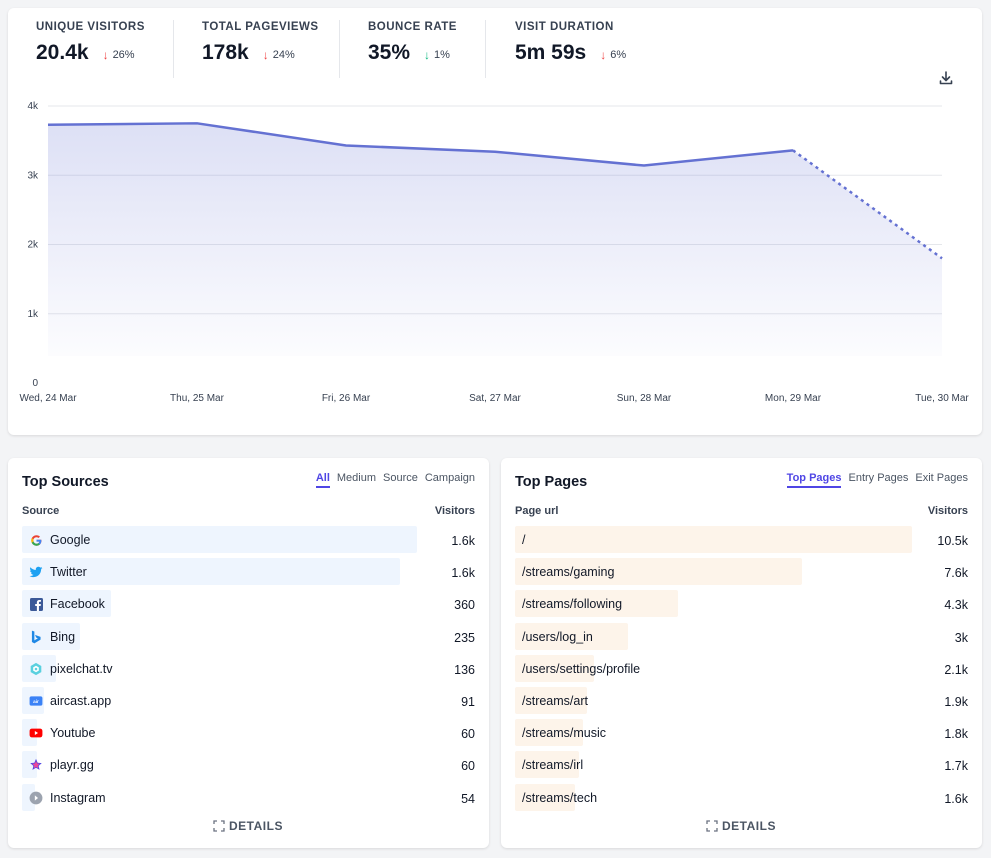 The image size is (991, 858). I want to click on row-label: /streams/tech, so click(556, 797).